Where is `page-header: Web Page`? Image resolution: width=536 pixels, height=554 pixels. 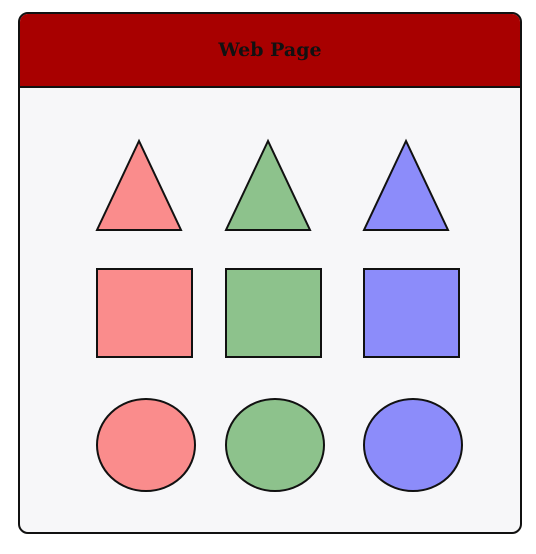
page-header: Web Page is located at coordinates (270, 51).